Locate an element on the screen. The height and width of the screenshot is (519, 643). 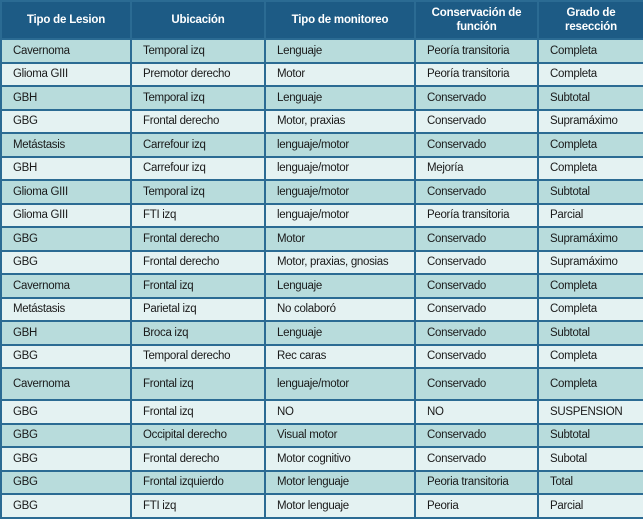
cell-tipo-monitoreo: No colaboró is located at coordinates (340, 309).